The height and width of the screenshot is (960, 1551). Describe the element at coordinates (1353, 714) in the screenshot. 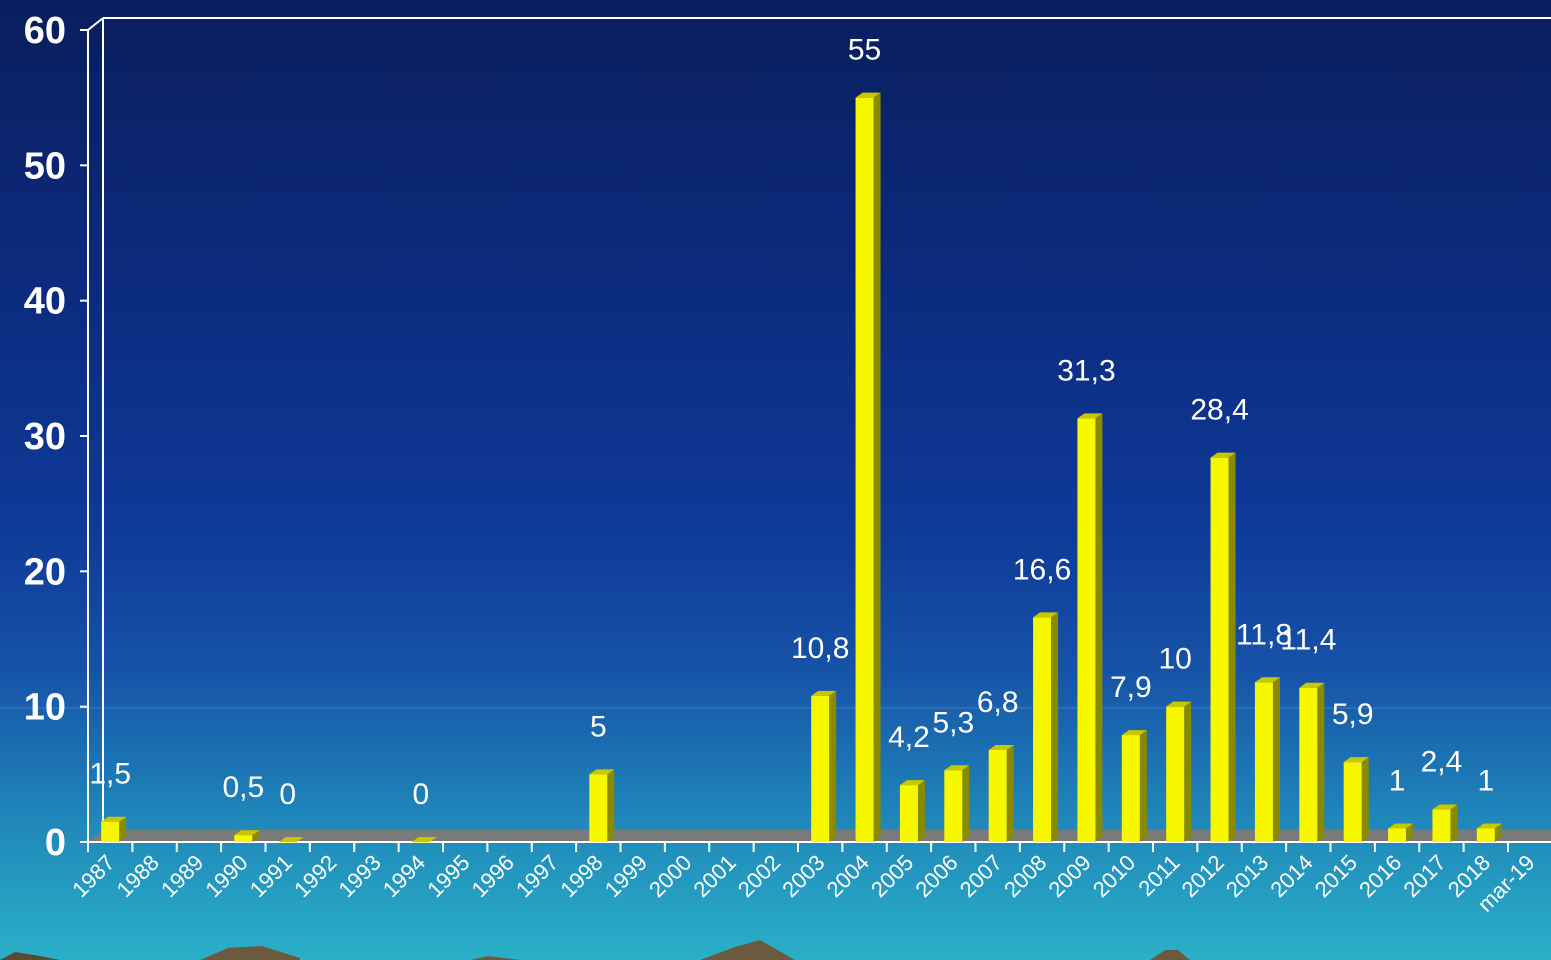

I see `data-label: 5,9` at that location.